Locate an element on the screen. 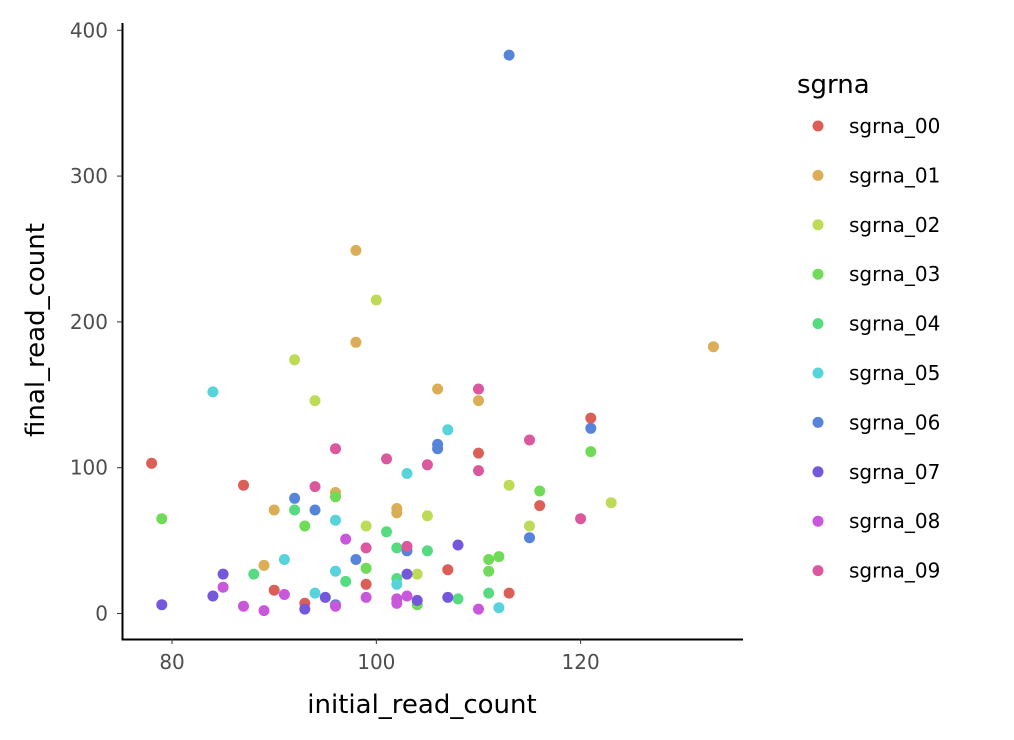  y-tick-label-100: 100 is located at coordinates (89, 468).